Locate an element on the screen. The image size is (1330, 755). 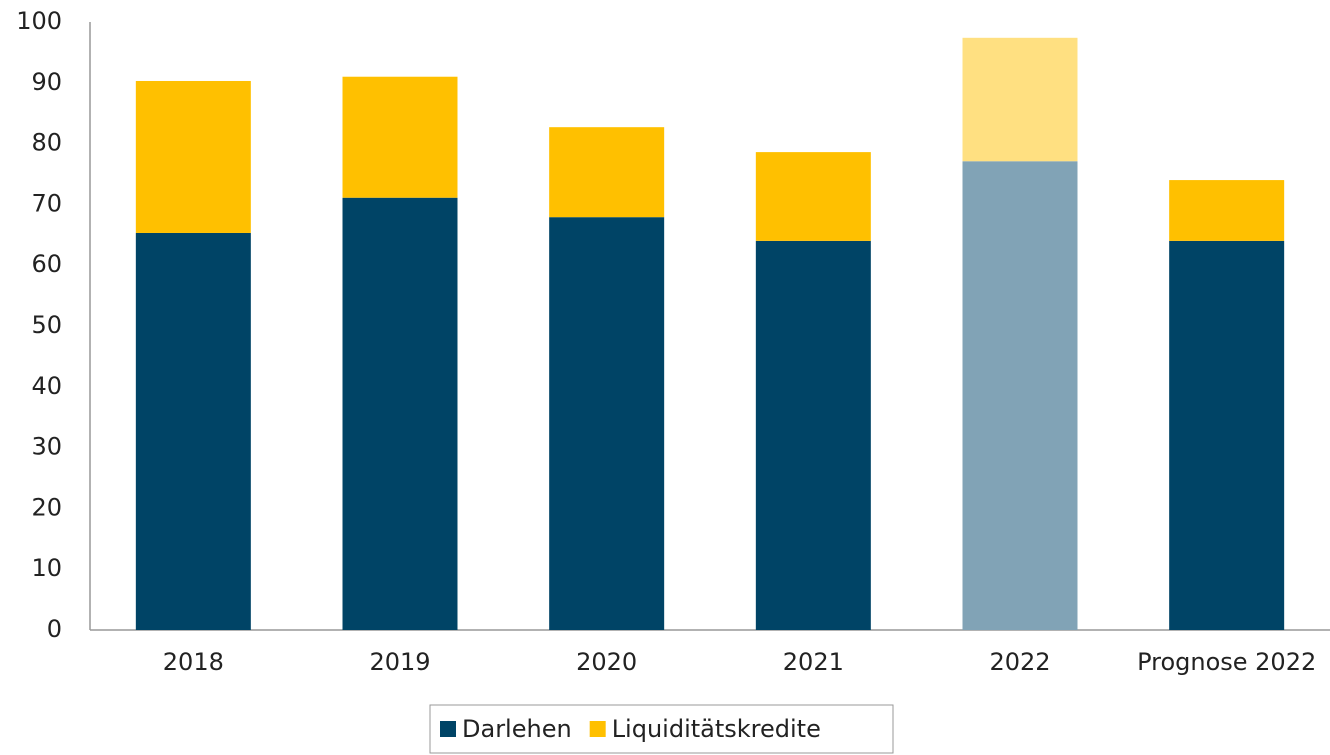
y-tick-label: 20 is located at coordinates (46, 507).